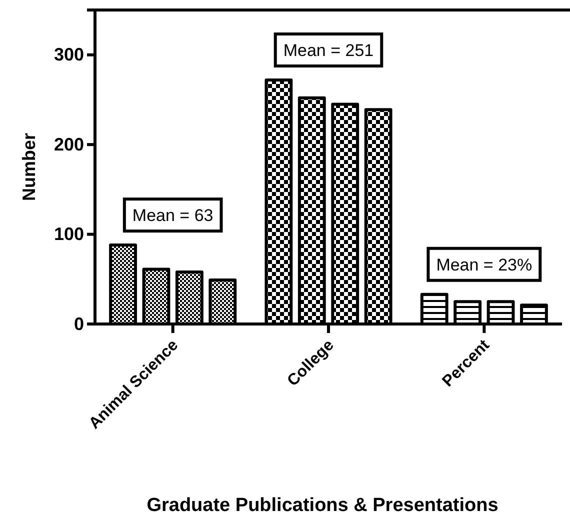  I want to click on y-tick-label: 300, so click(69, 54).